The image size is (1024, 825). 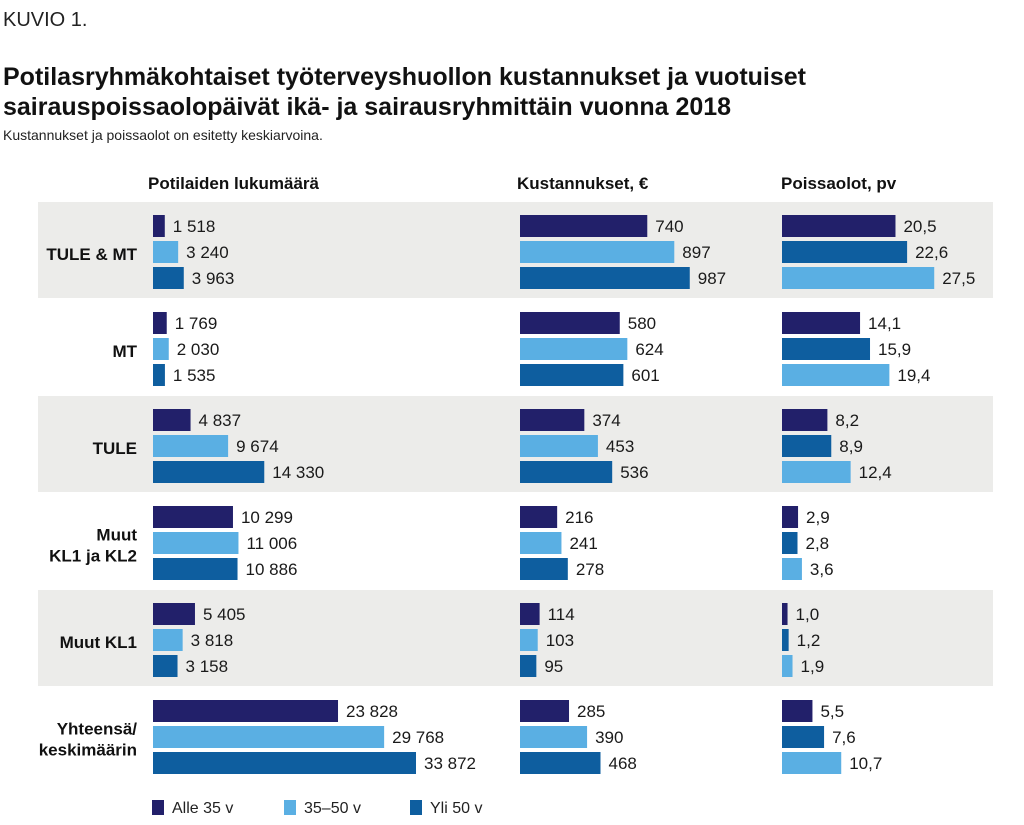 What do you see at coordinates (207, 666) in the screenshot?
I see `data-label: 3 158` at bounding box center [207, 666].